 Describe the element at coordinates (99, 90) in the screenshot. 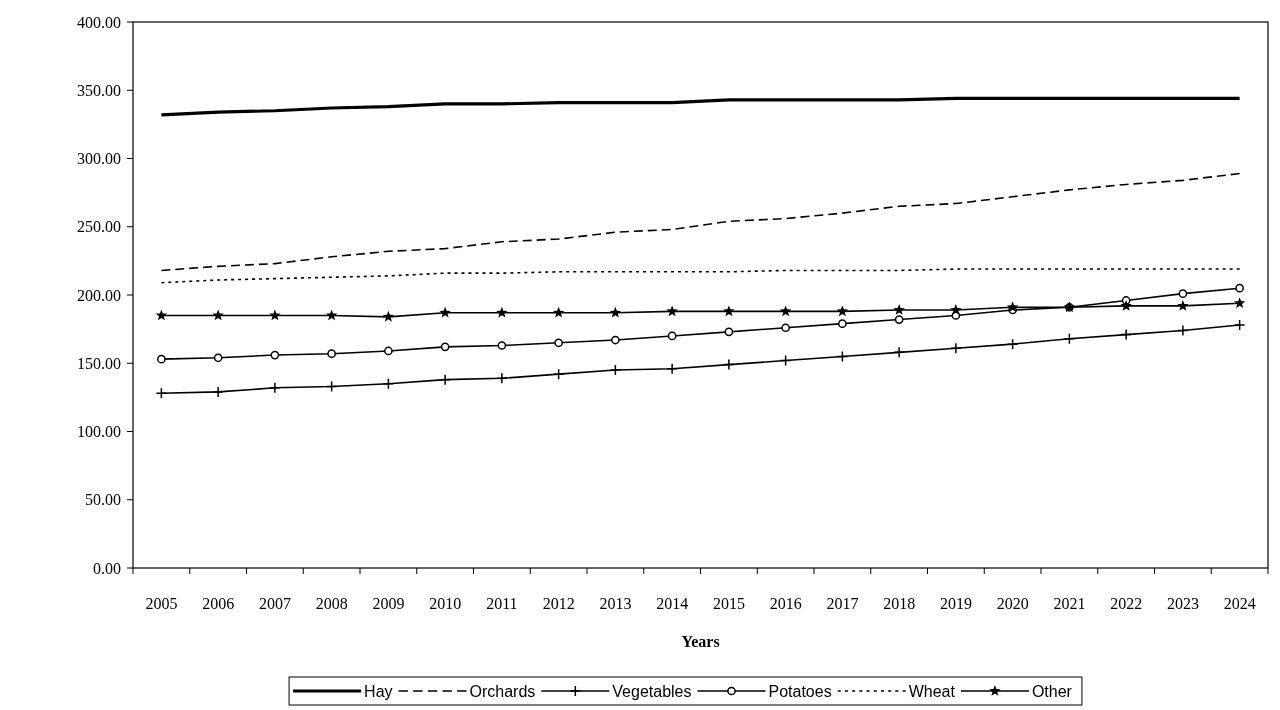

I see `y-tick-label: 350.00` at that location.